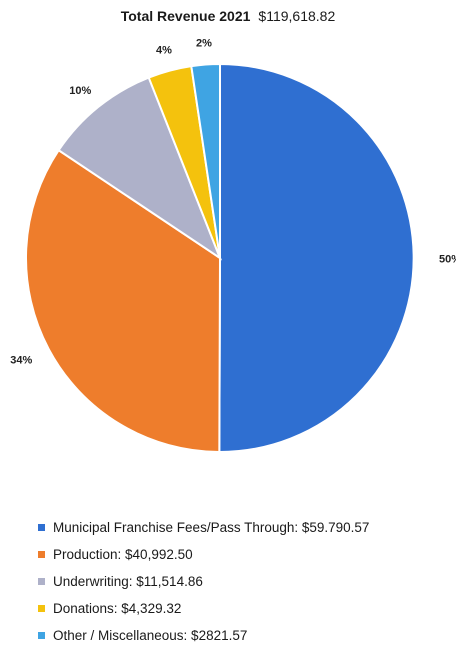  I want to click on legend-item-donations: Donations: $4,329.32, so click(203, 608).